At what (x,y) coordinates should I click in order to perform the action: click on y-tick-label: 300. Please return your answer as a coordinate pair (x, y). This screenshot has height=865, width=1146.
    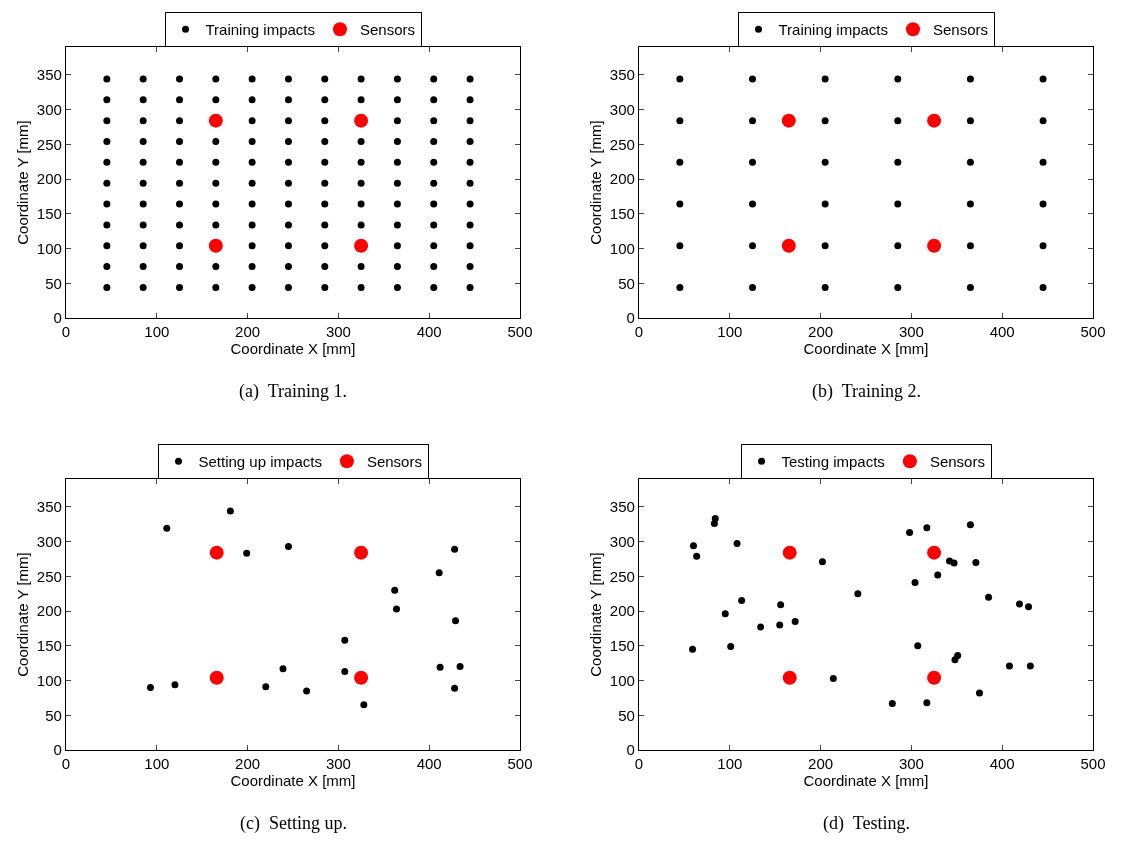
    Looking at the image, I should click on (622, 541).